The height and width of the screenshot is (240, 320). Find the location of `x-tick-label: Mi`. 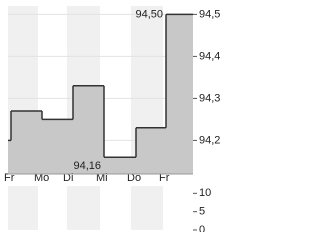

x-tick-label: Mi is located at coordinates (102, 178).